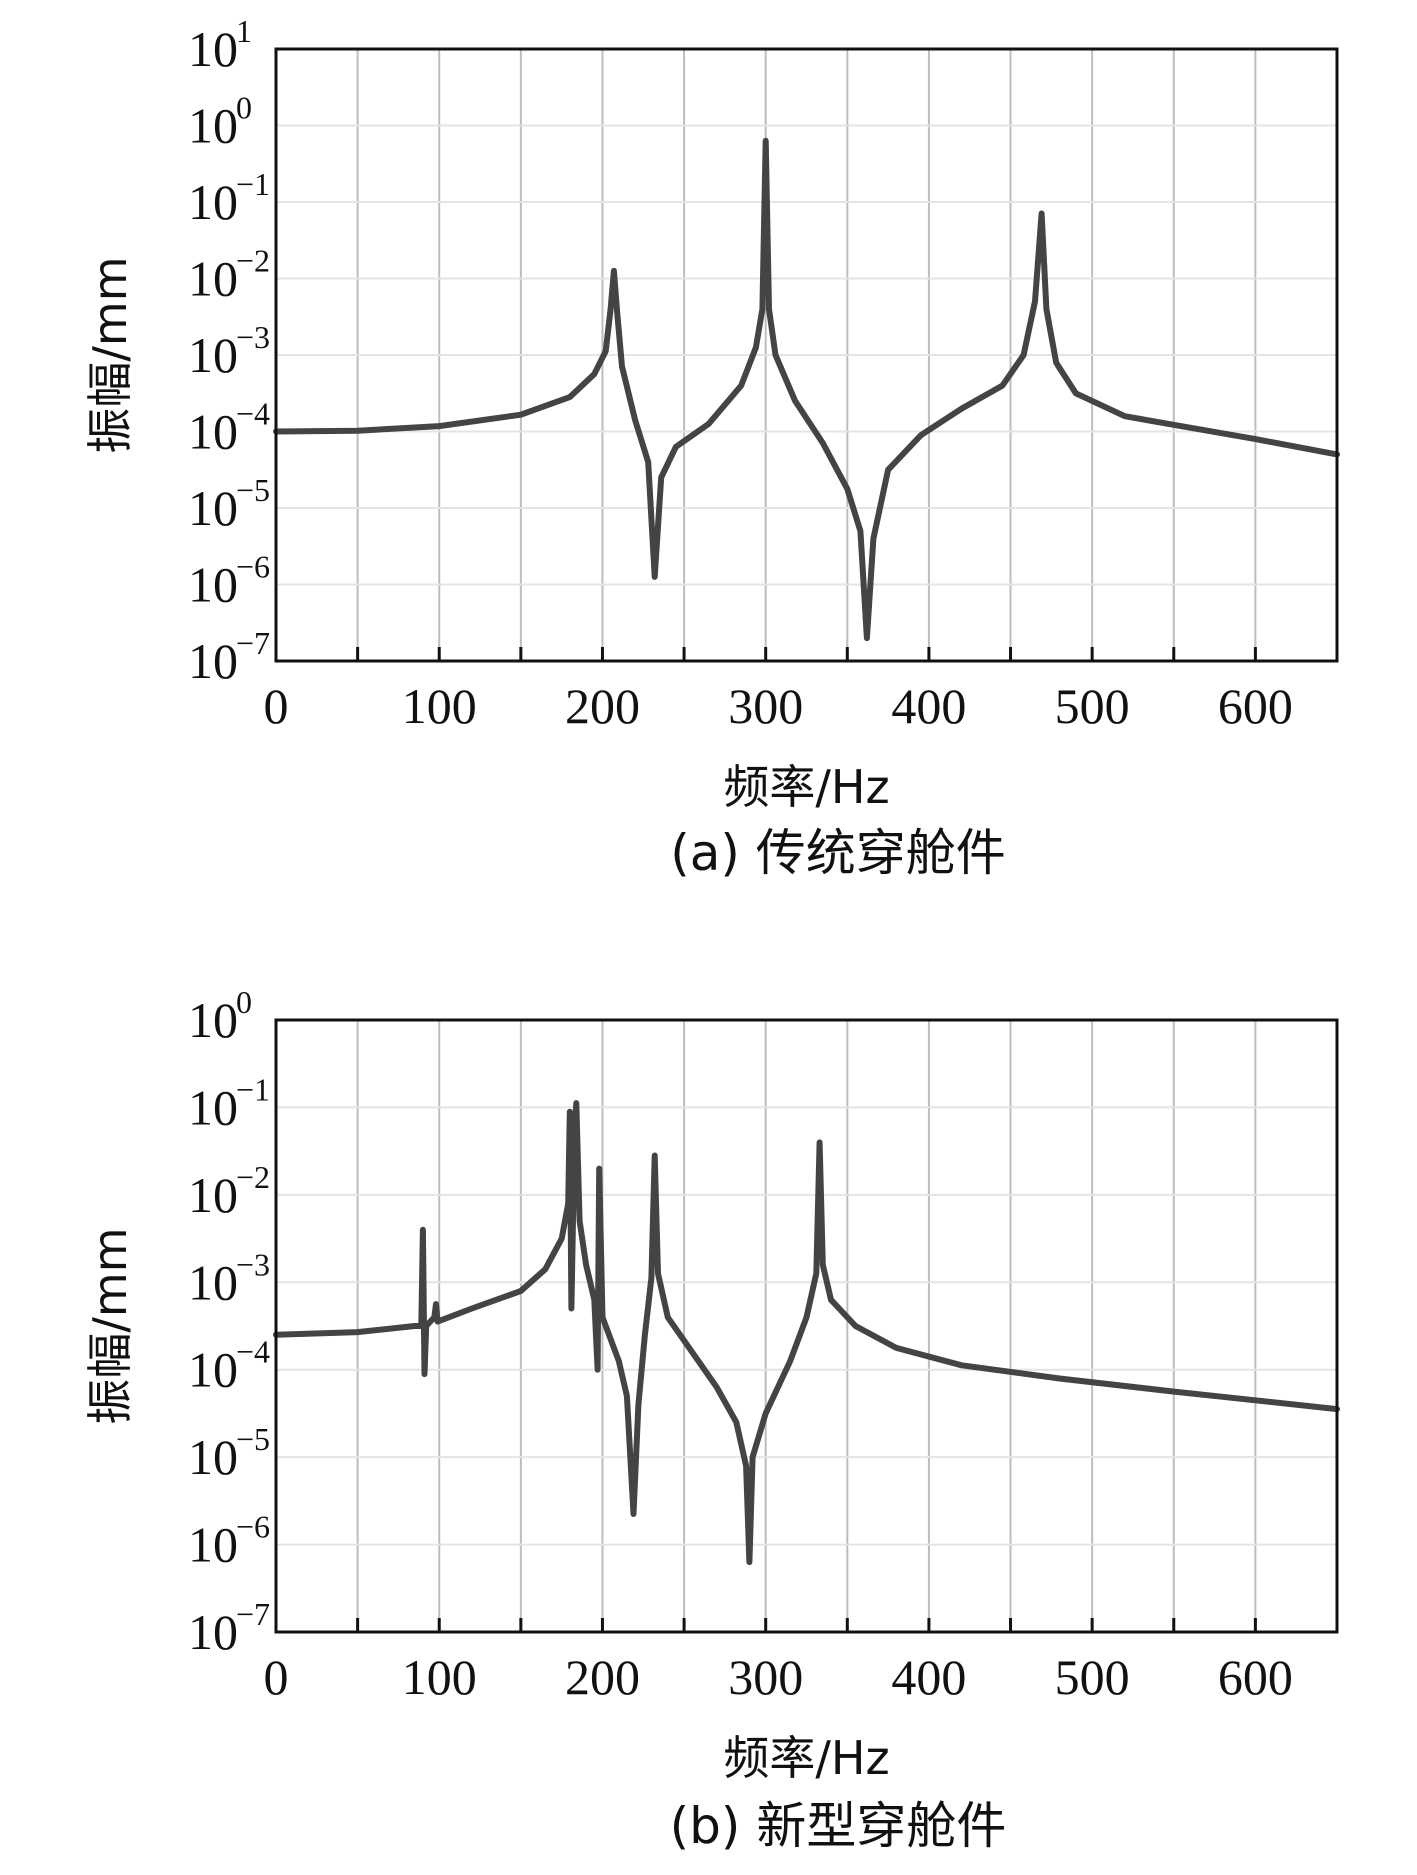 The height and width of the screenshot is (1875, 1417). I want to click on chart-caption-a: (a) 传统穿舱件, so click(838, 853).